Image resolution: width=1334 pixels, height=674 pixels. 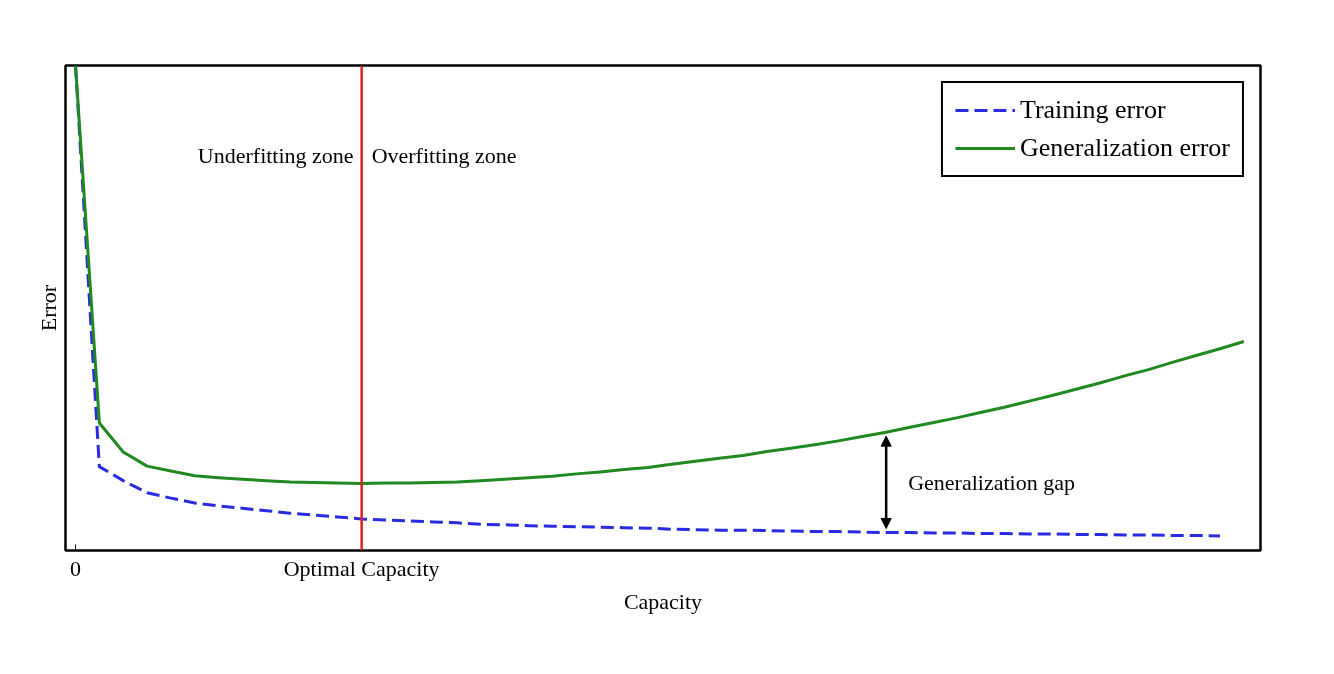 What do you see at coordinates (1124, 148) in the screenshot?
I see `legend-label: Generalization error` at bounding box center [1124, 148].